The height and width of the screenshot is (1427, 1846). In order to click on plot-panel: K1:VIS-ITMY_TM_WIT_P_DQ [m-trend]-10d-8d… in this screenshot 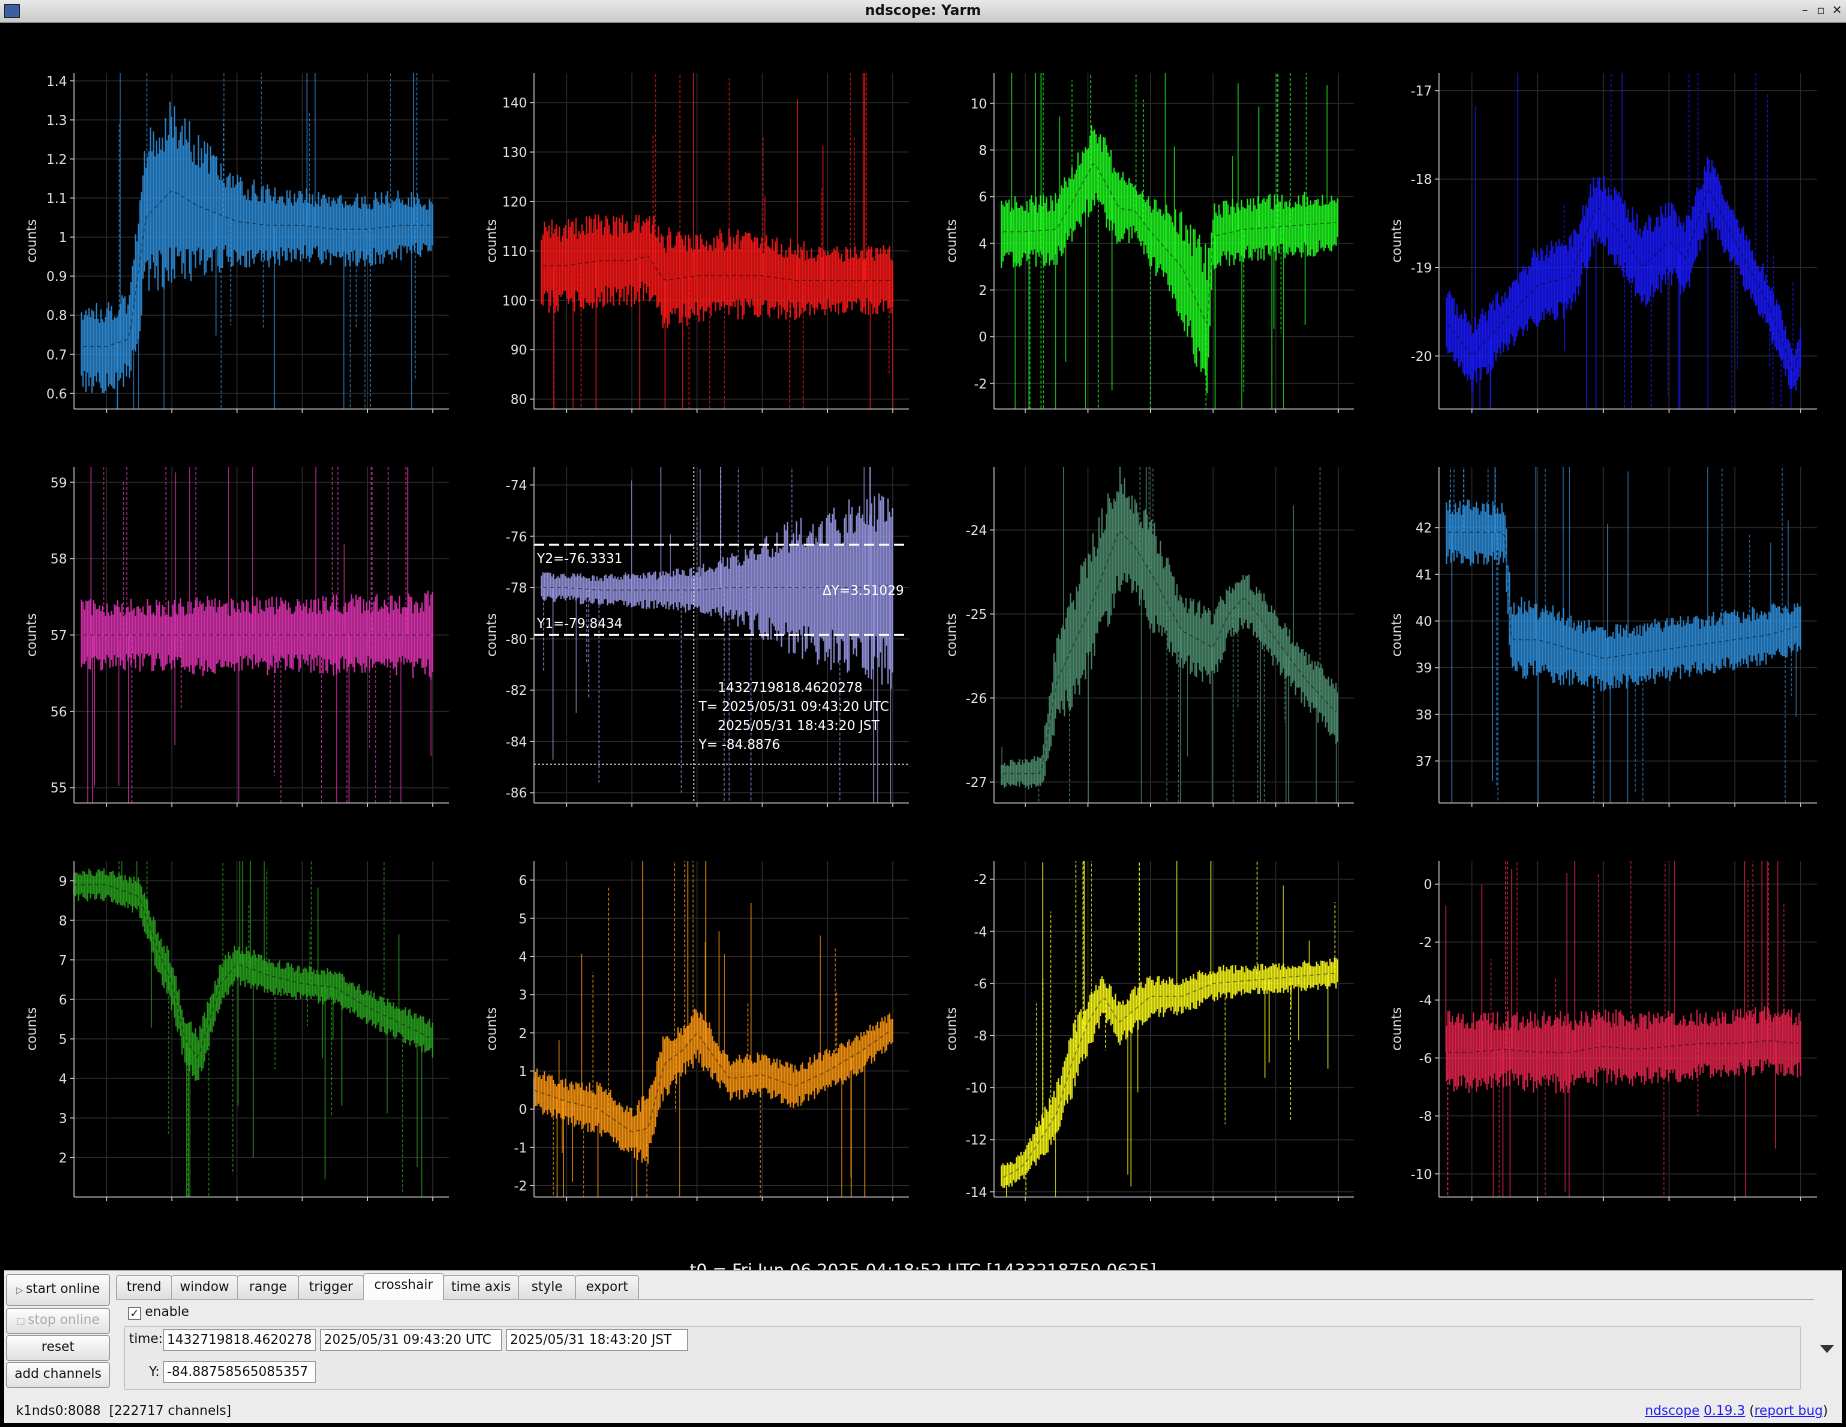, I will do `click(234, 1008)`.